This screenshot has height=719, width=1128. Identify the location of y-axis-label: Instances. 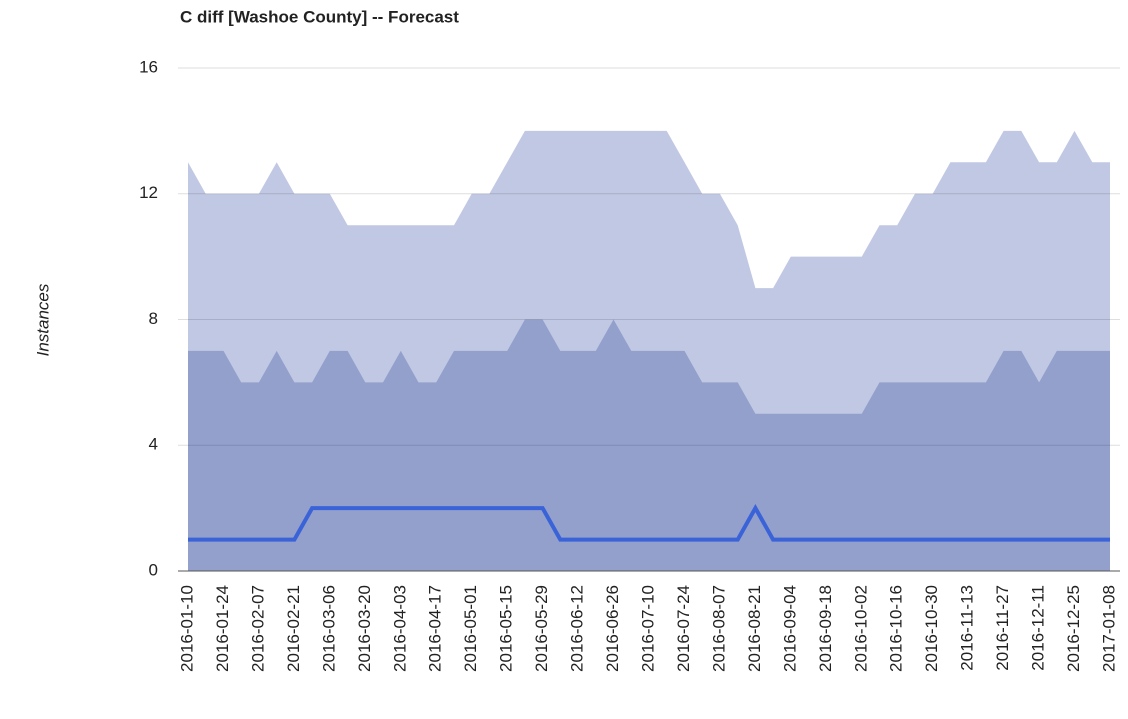
(42, 319).